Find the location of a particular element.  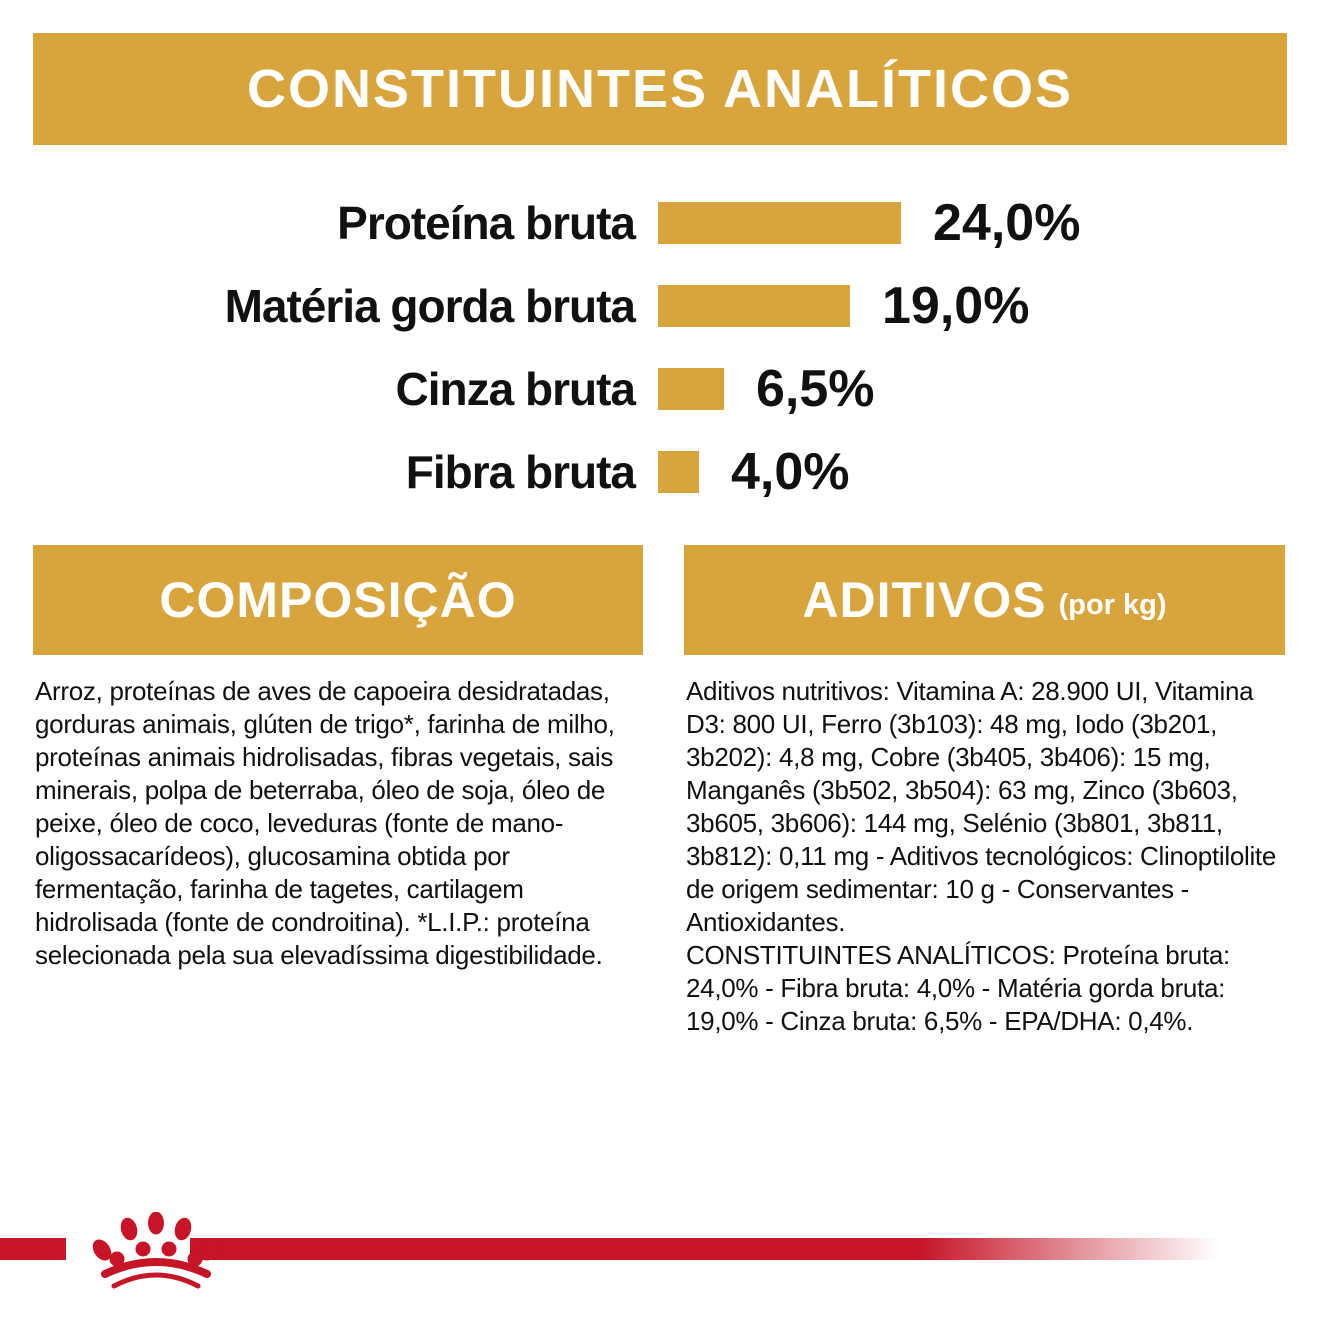

bar-label: Matéria gorda bruta is located at coordinates (430, 305).